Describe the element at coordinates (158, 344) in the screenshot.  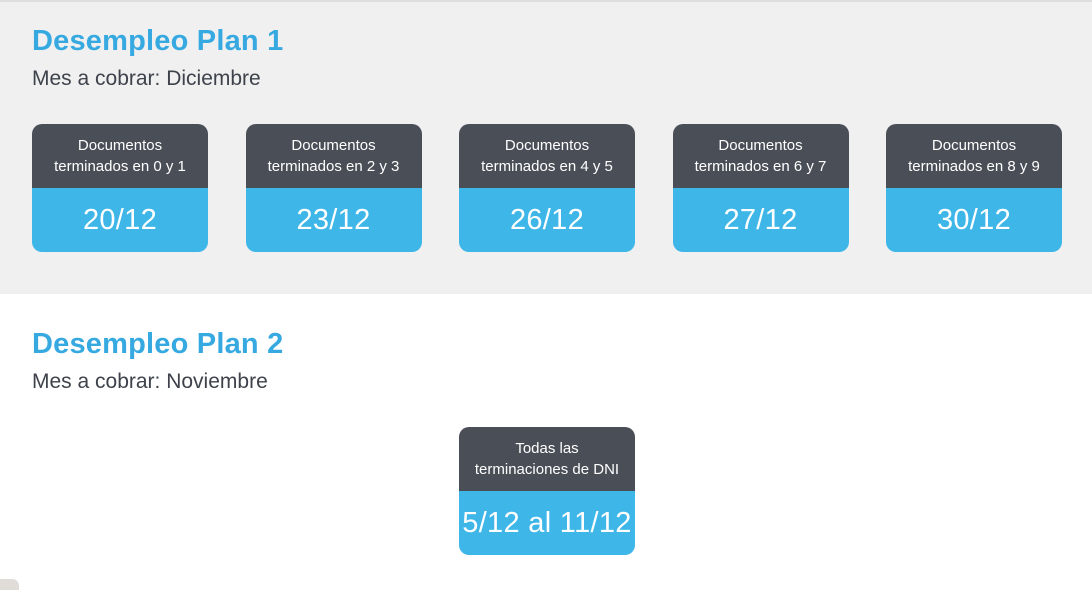
I see `plan-2-title: Desempleo Plan 2` at that location.